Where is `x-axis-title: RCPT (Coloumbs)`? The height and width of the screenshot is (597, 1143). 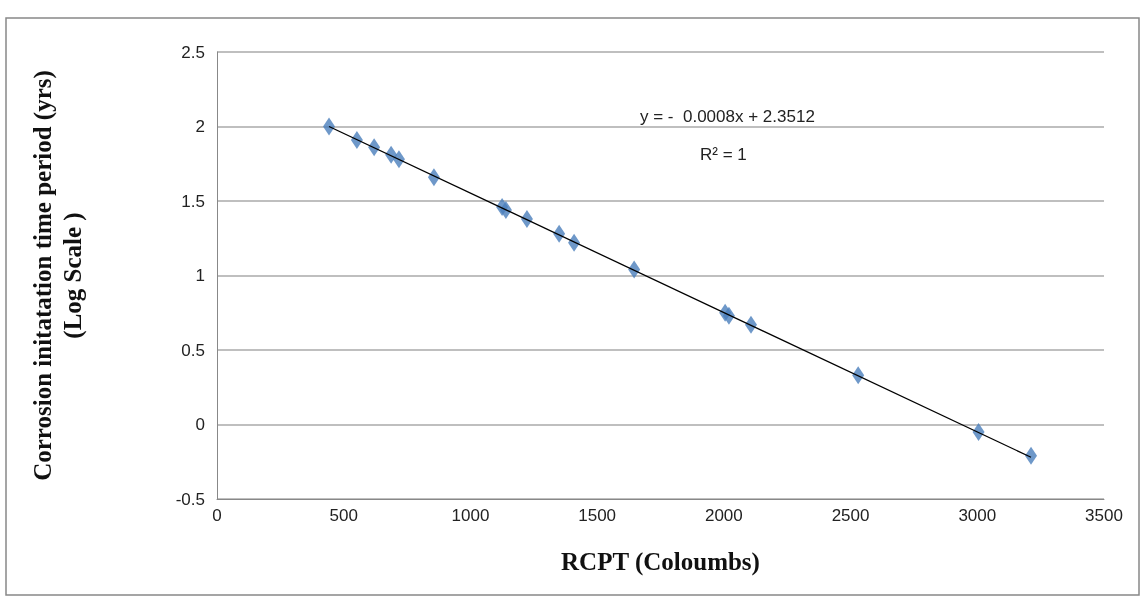 x-axis-title: RCPT (Coloumbs) is located at coordinates (660, 562).